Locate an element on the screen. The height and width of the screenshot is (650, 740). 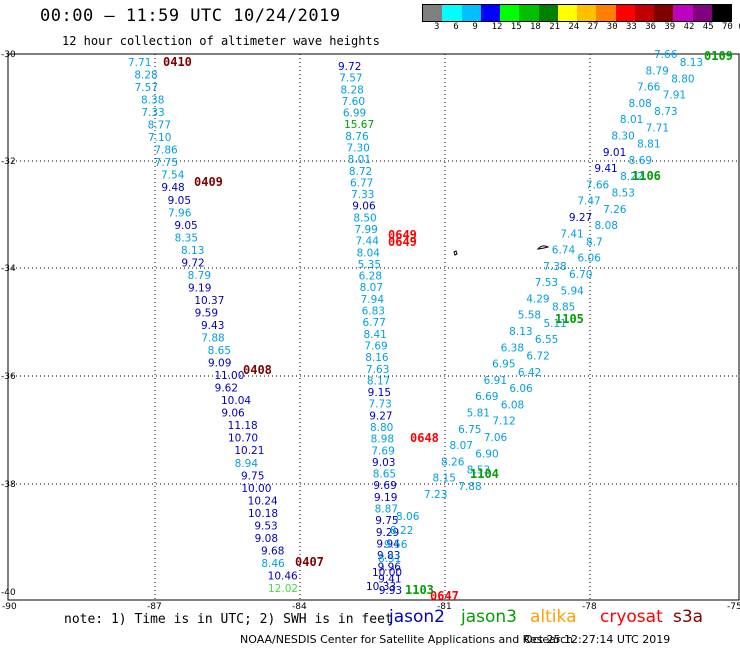
track2-value: 9.06 is located at coordinates (364, 207).